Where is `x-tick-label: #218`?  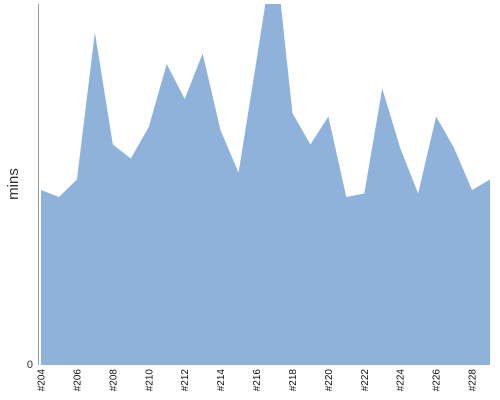
x-tick-label: #218 is located at coordinates (293, 380).